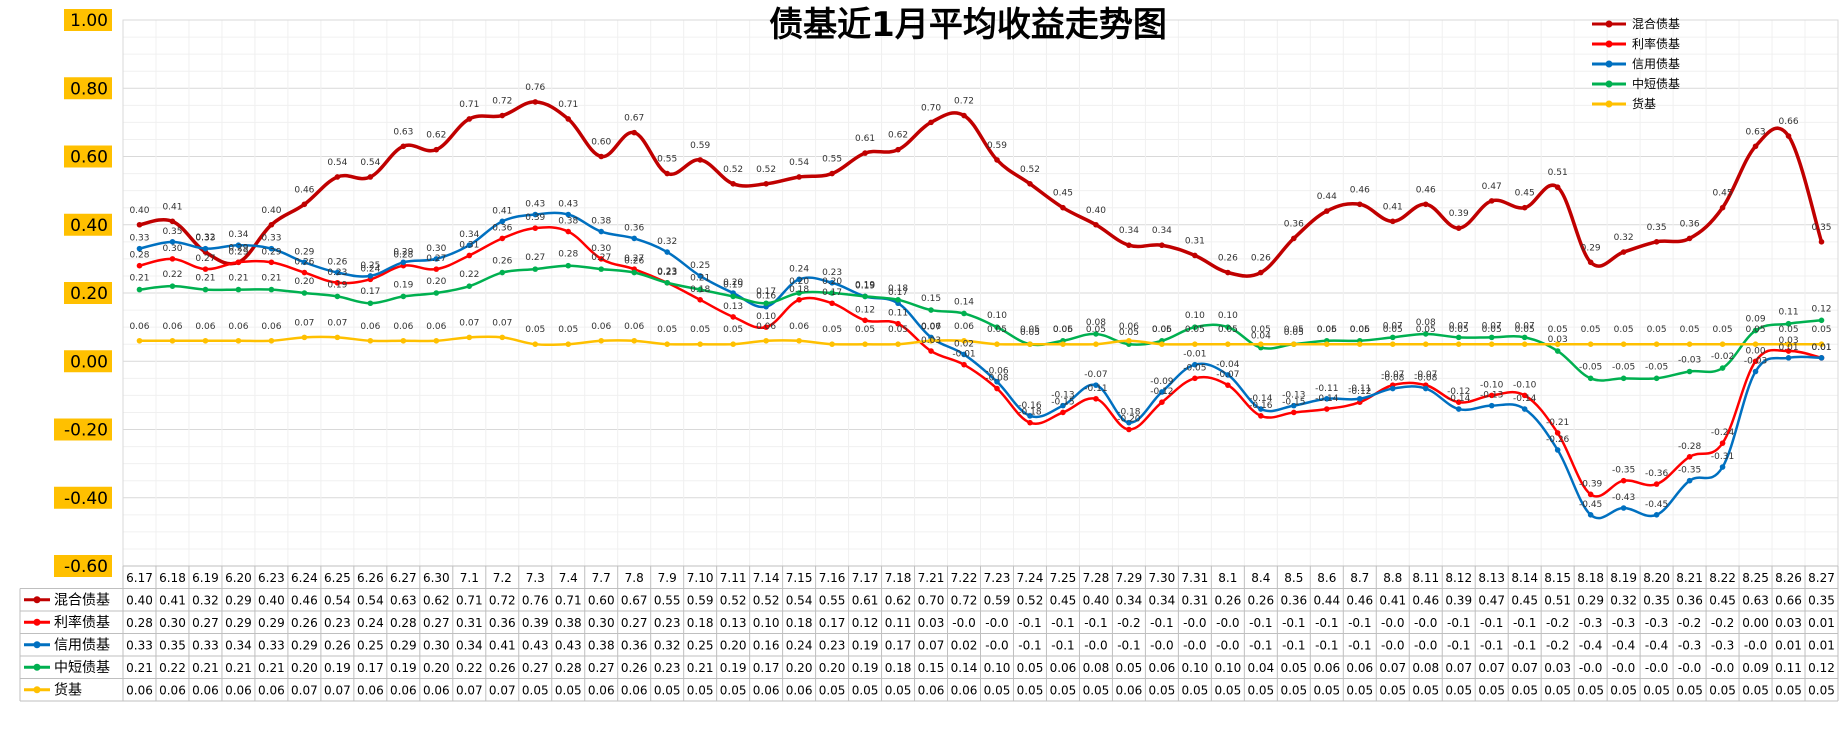  What do you see at coordinates (304, 668) in the screenshot?
I see `table-cell: 0.20` at bounding box center [304, 668].